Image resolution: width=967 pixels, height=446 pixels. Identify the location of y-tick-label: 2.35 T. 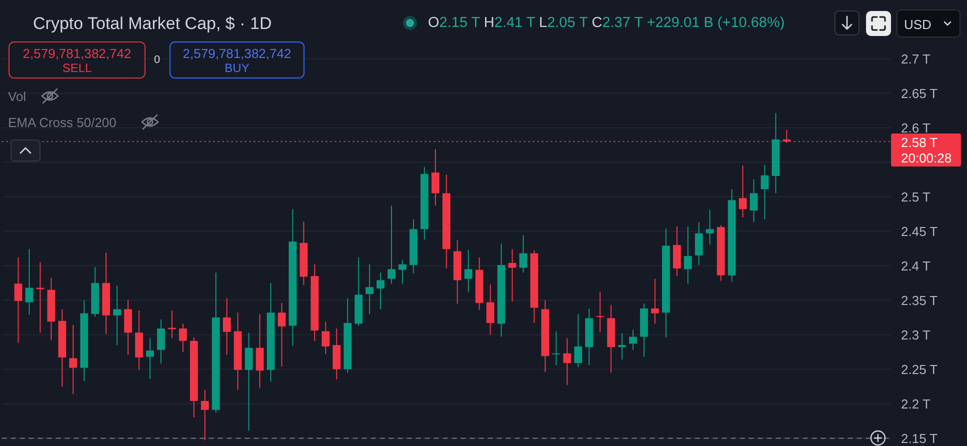
(919, 300).